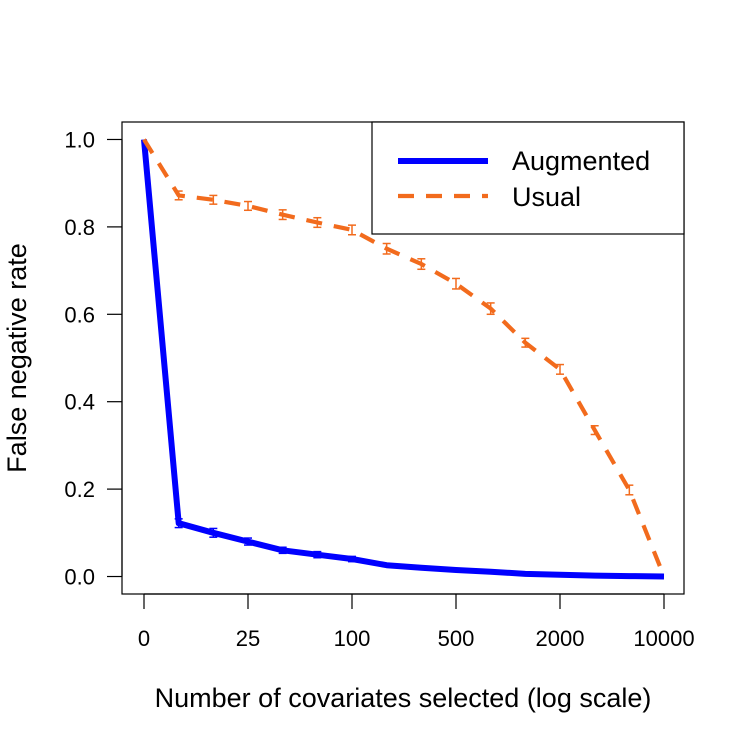 This screenshot has height=747, width=747. What do you see at coordinates (17, 358) in the screenshot?
I see `y-axis-label: False negative rate` at bounding box center [17, 358].